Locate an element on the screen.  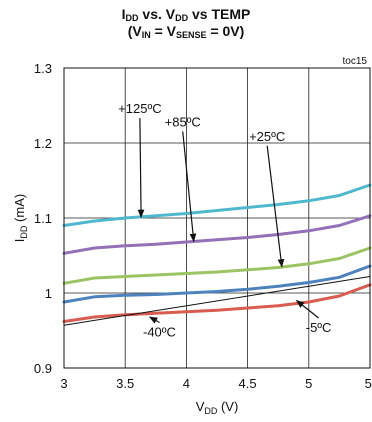
x-tick-label: 3 is located at coordinates (63, 383).